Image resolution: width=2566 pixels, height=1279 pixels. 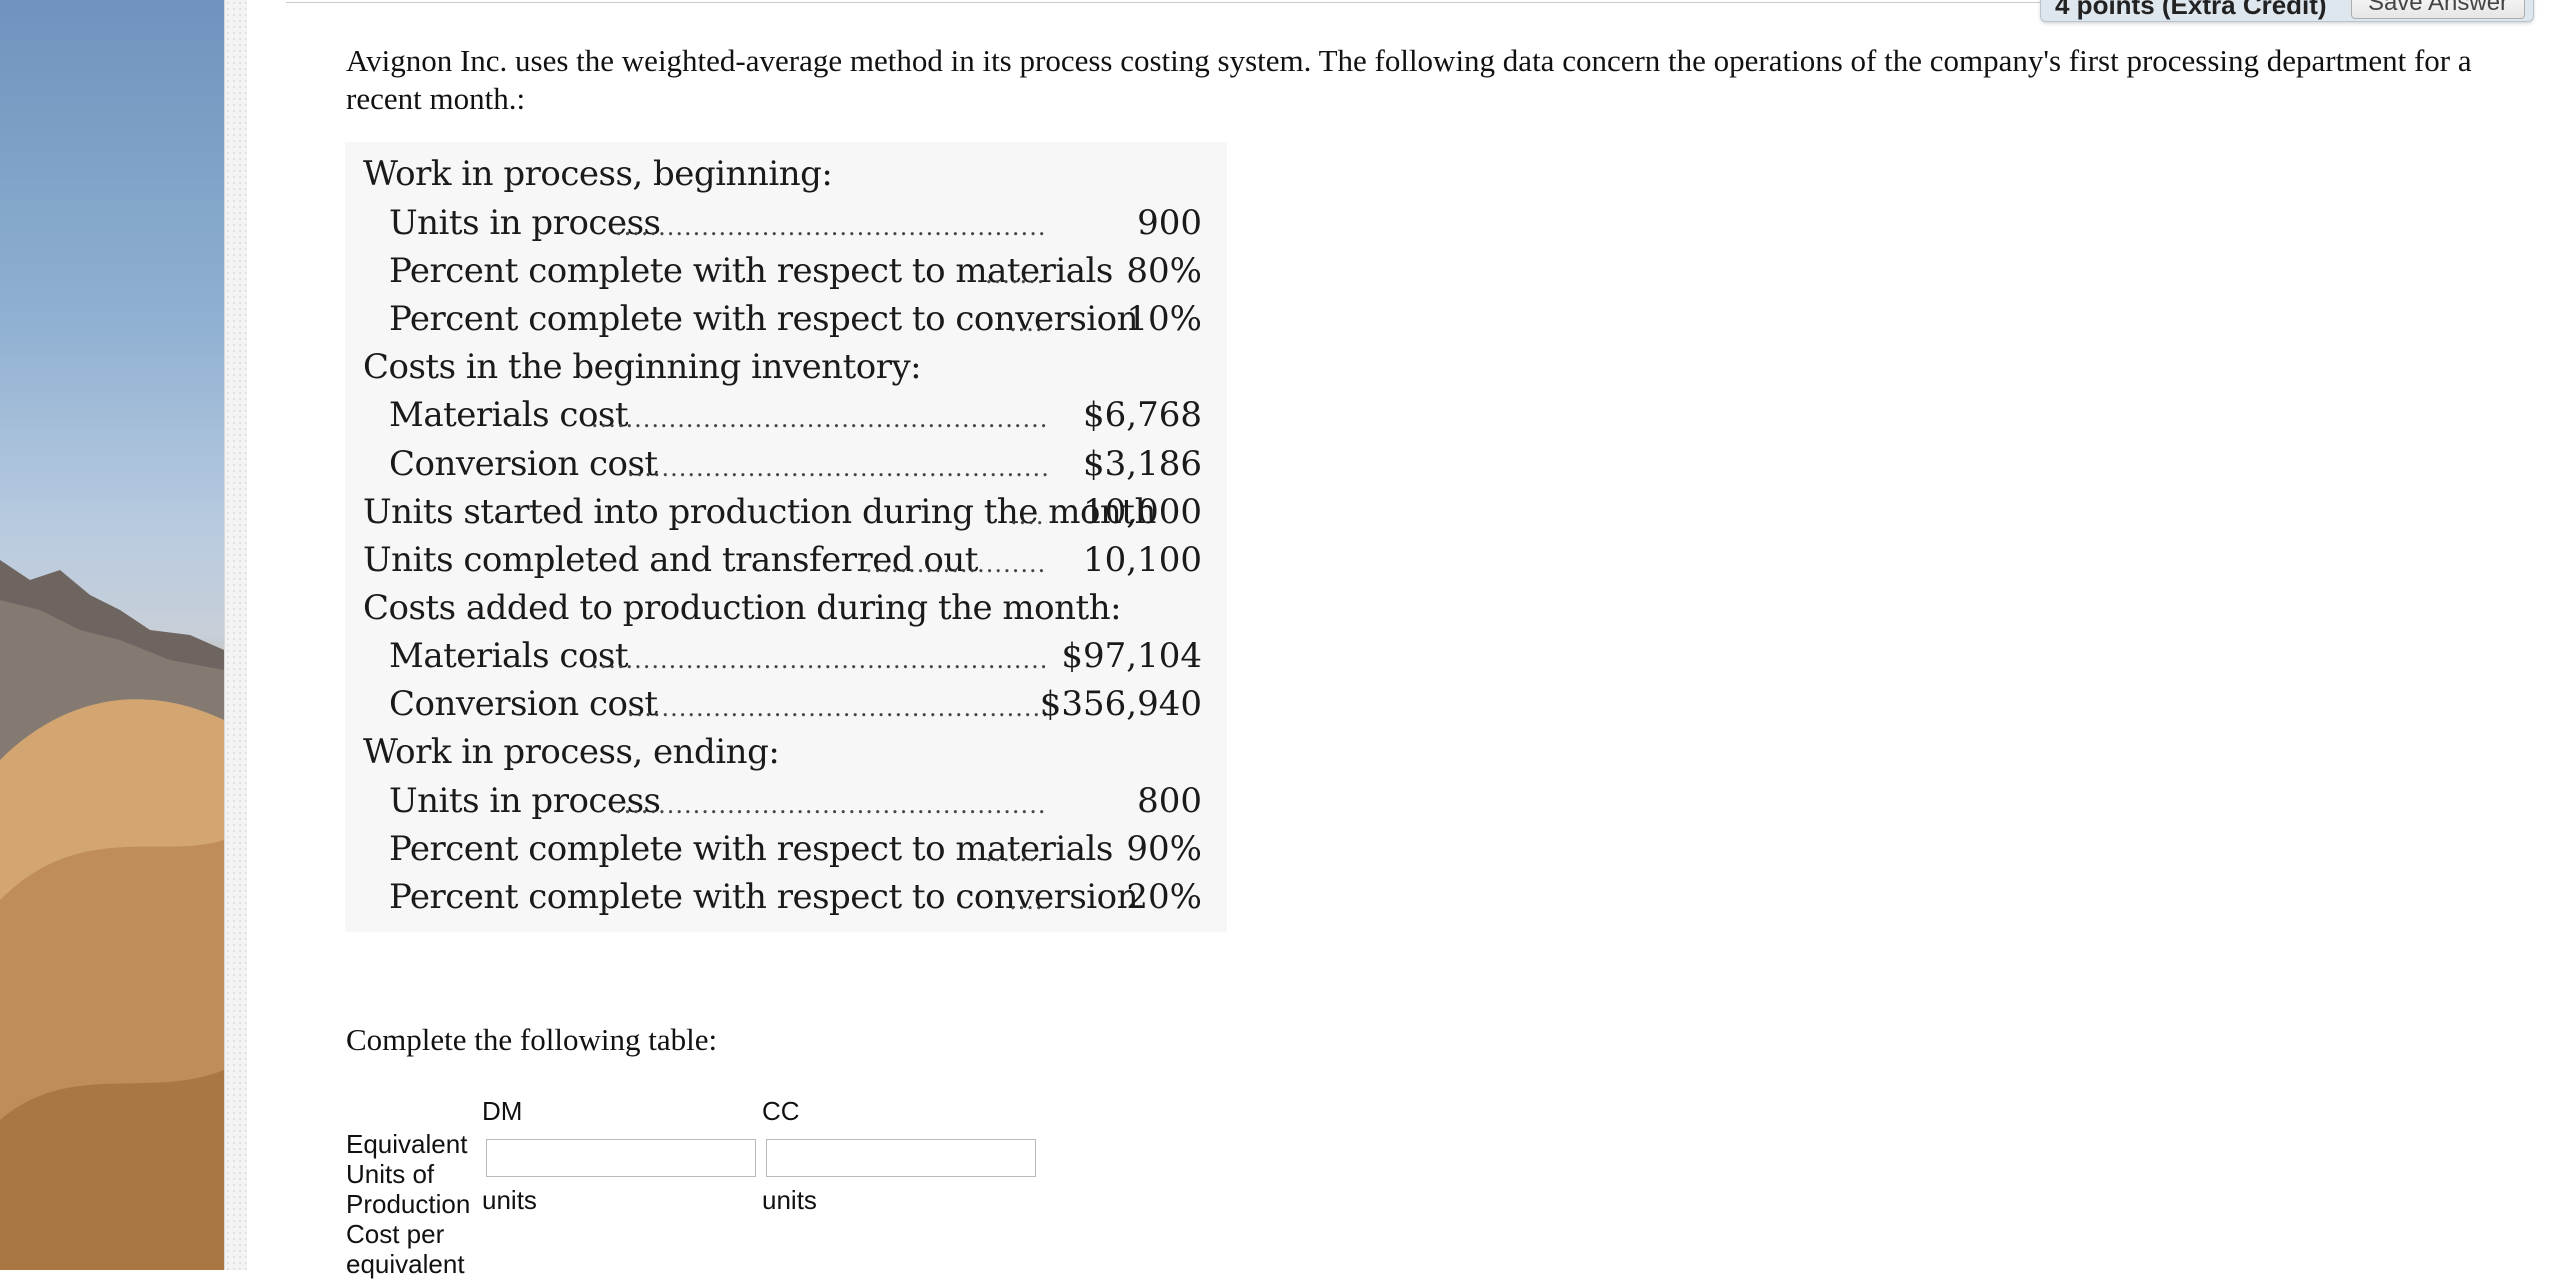 What do you see at coordinates (2438, 9) in the screenshot?
I see `save-answer-button: Save Answer` at bounding box center [2438, 9].